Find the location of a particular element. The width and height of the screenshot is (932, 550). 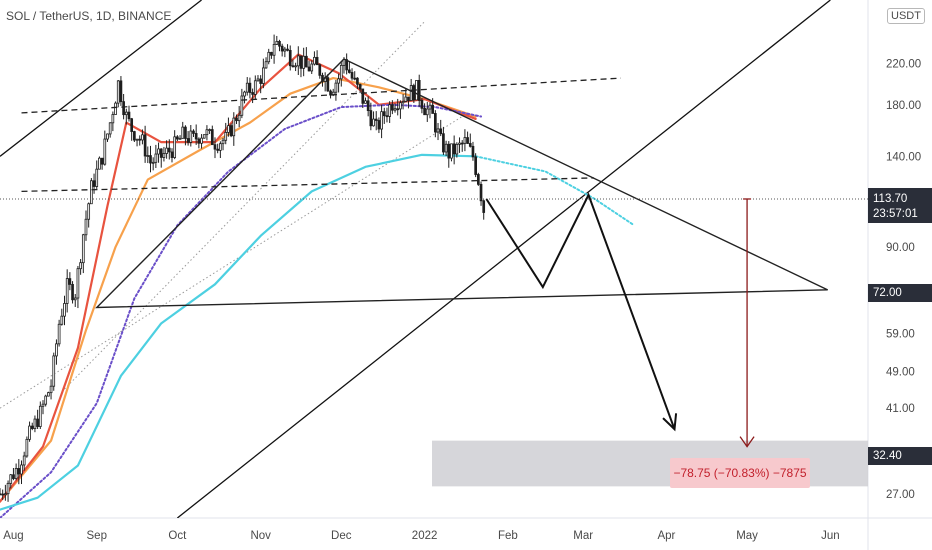

y-tick-label: 180.00 is located at coordinates (903, 106).